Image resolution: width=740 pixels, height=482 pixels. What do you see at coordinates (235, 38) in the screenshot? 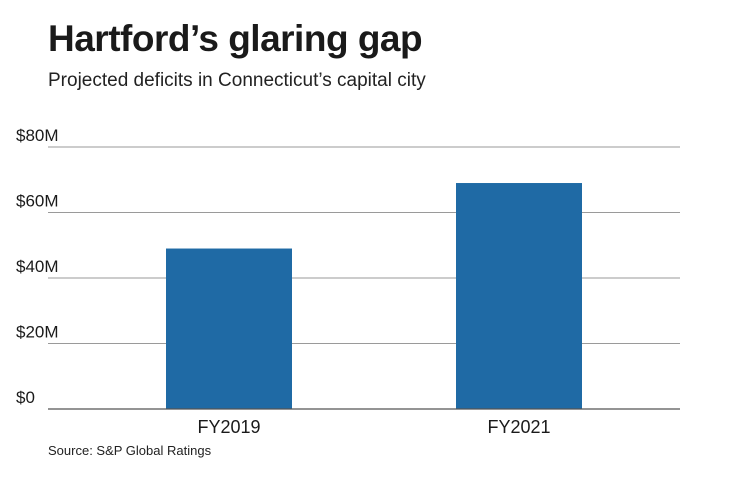
I see `chart-title: Hartford’s glaring gap` at bounding box center [235, 38].